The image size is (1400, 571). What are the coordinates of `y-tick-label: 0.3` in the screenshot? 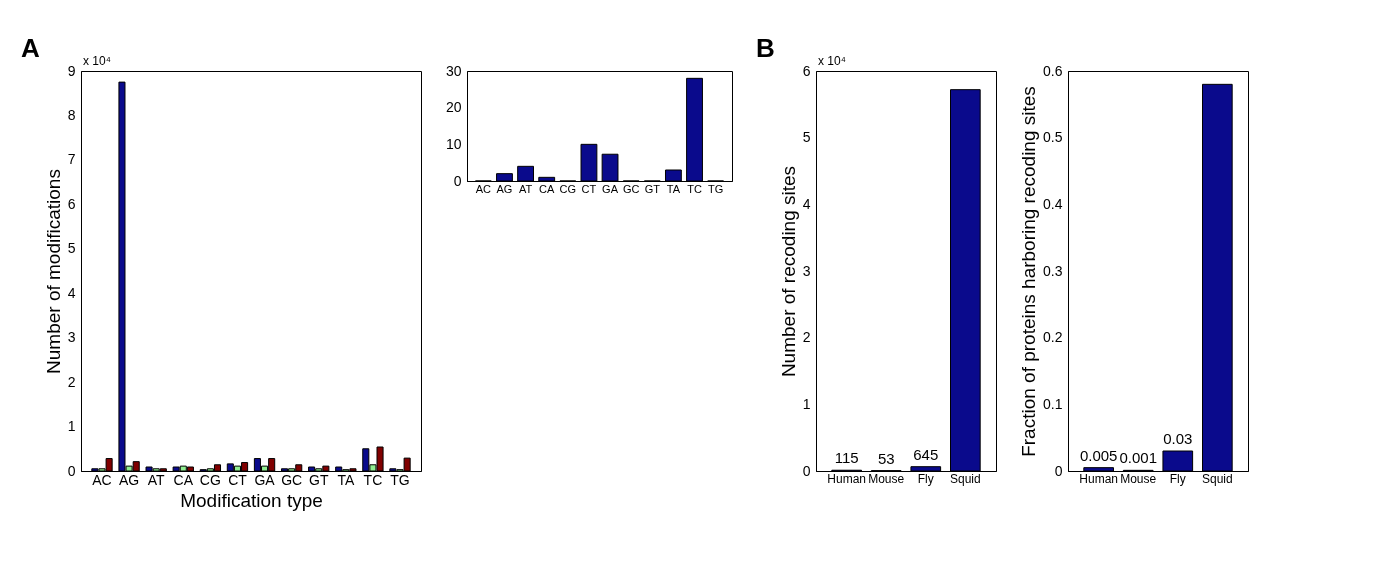 It's located at (1053, 270).